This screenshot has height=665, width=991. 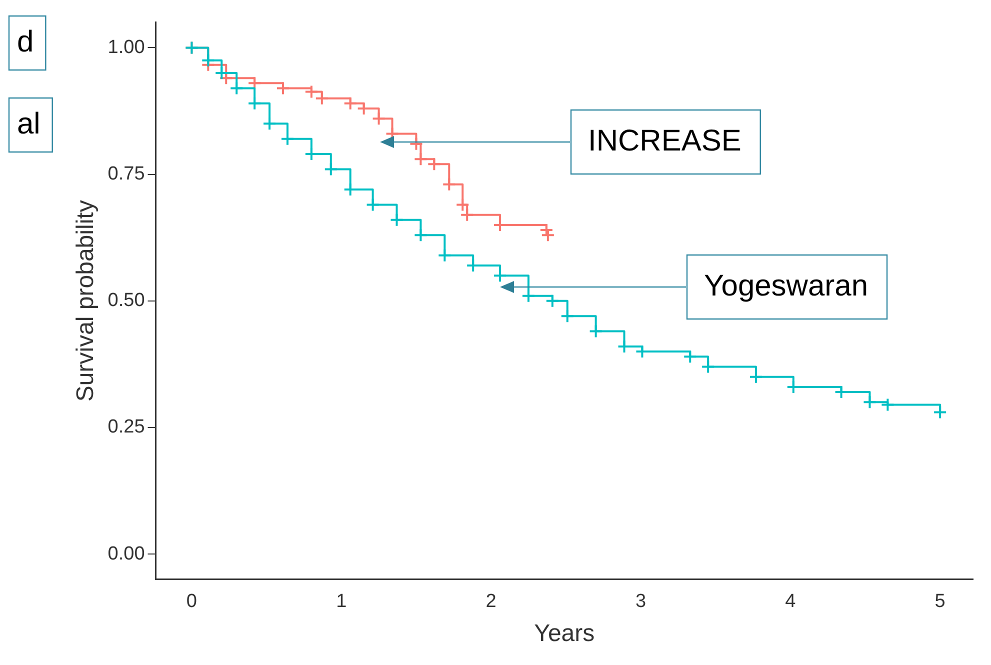 I want to click on x-tick-label: 3, so click(x=640, y=601).